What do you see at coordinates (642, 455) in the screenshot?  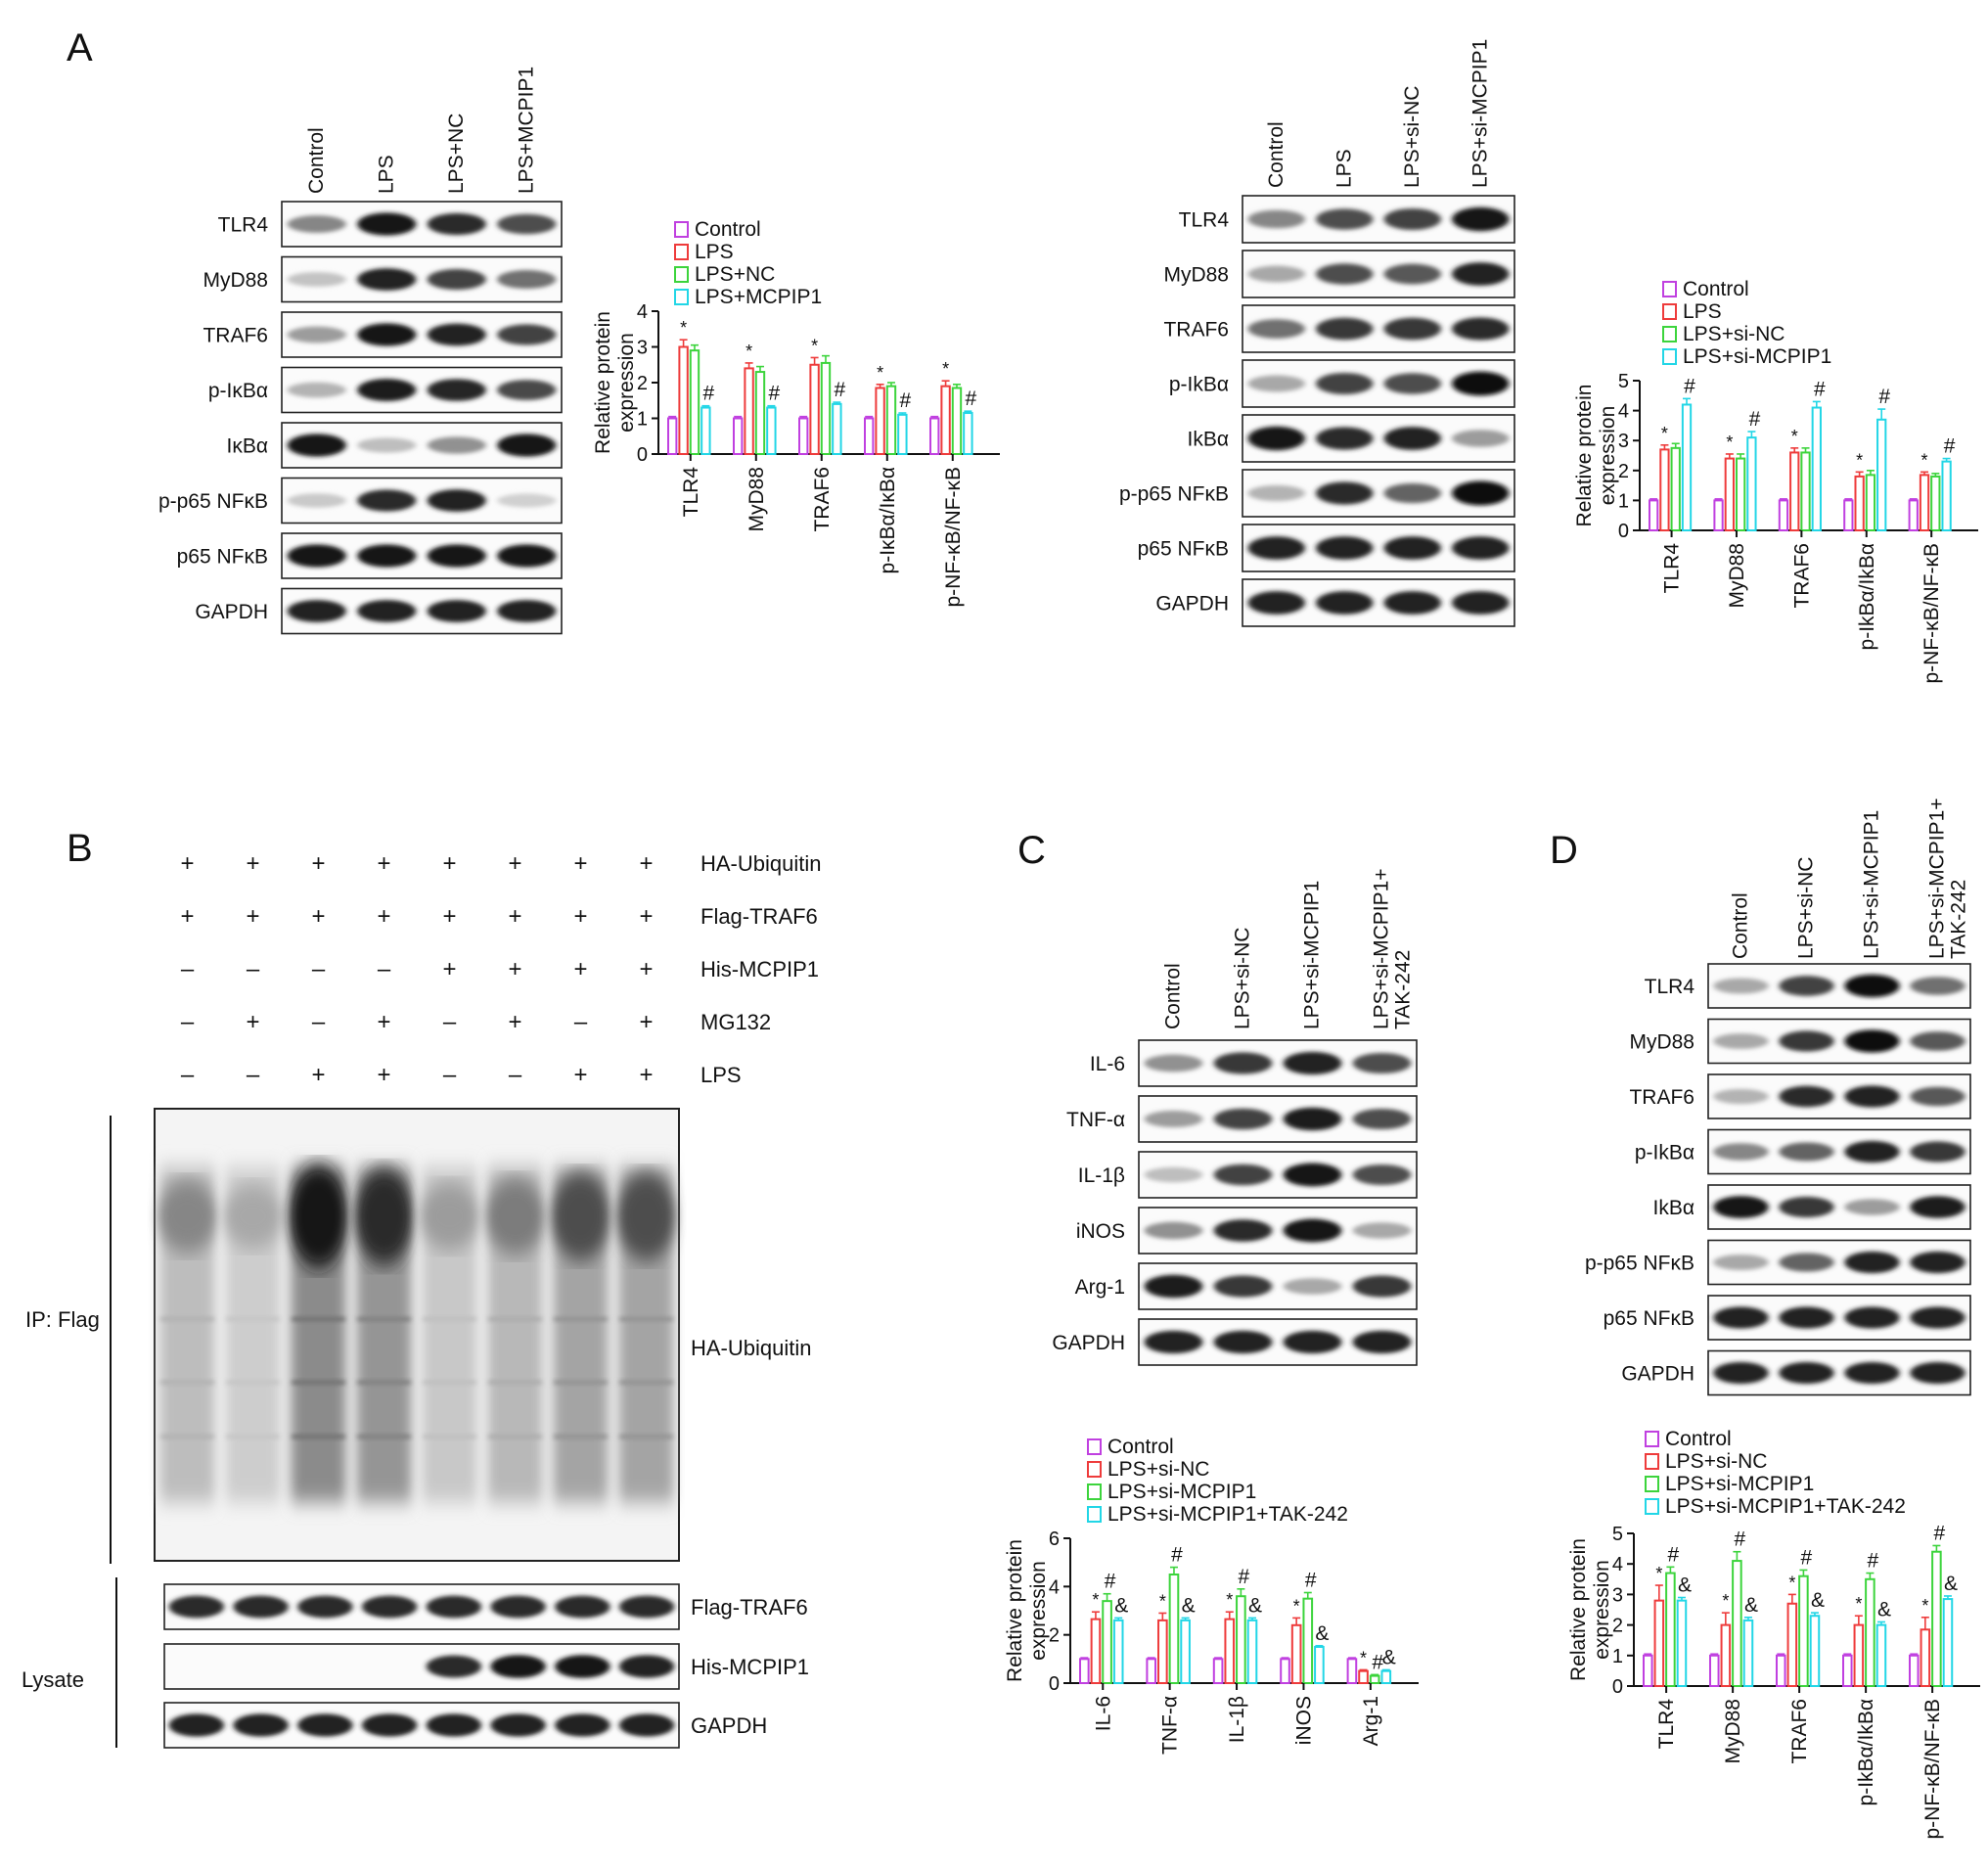 I see `y-tick-label: 0` at bounding box center [642, 455].